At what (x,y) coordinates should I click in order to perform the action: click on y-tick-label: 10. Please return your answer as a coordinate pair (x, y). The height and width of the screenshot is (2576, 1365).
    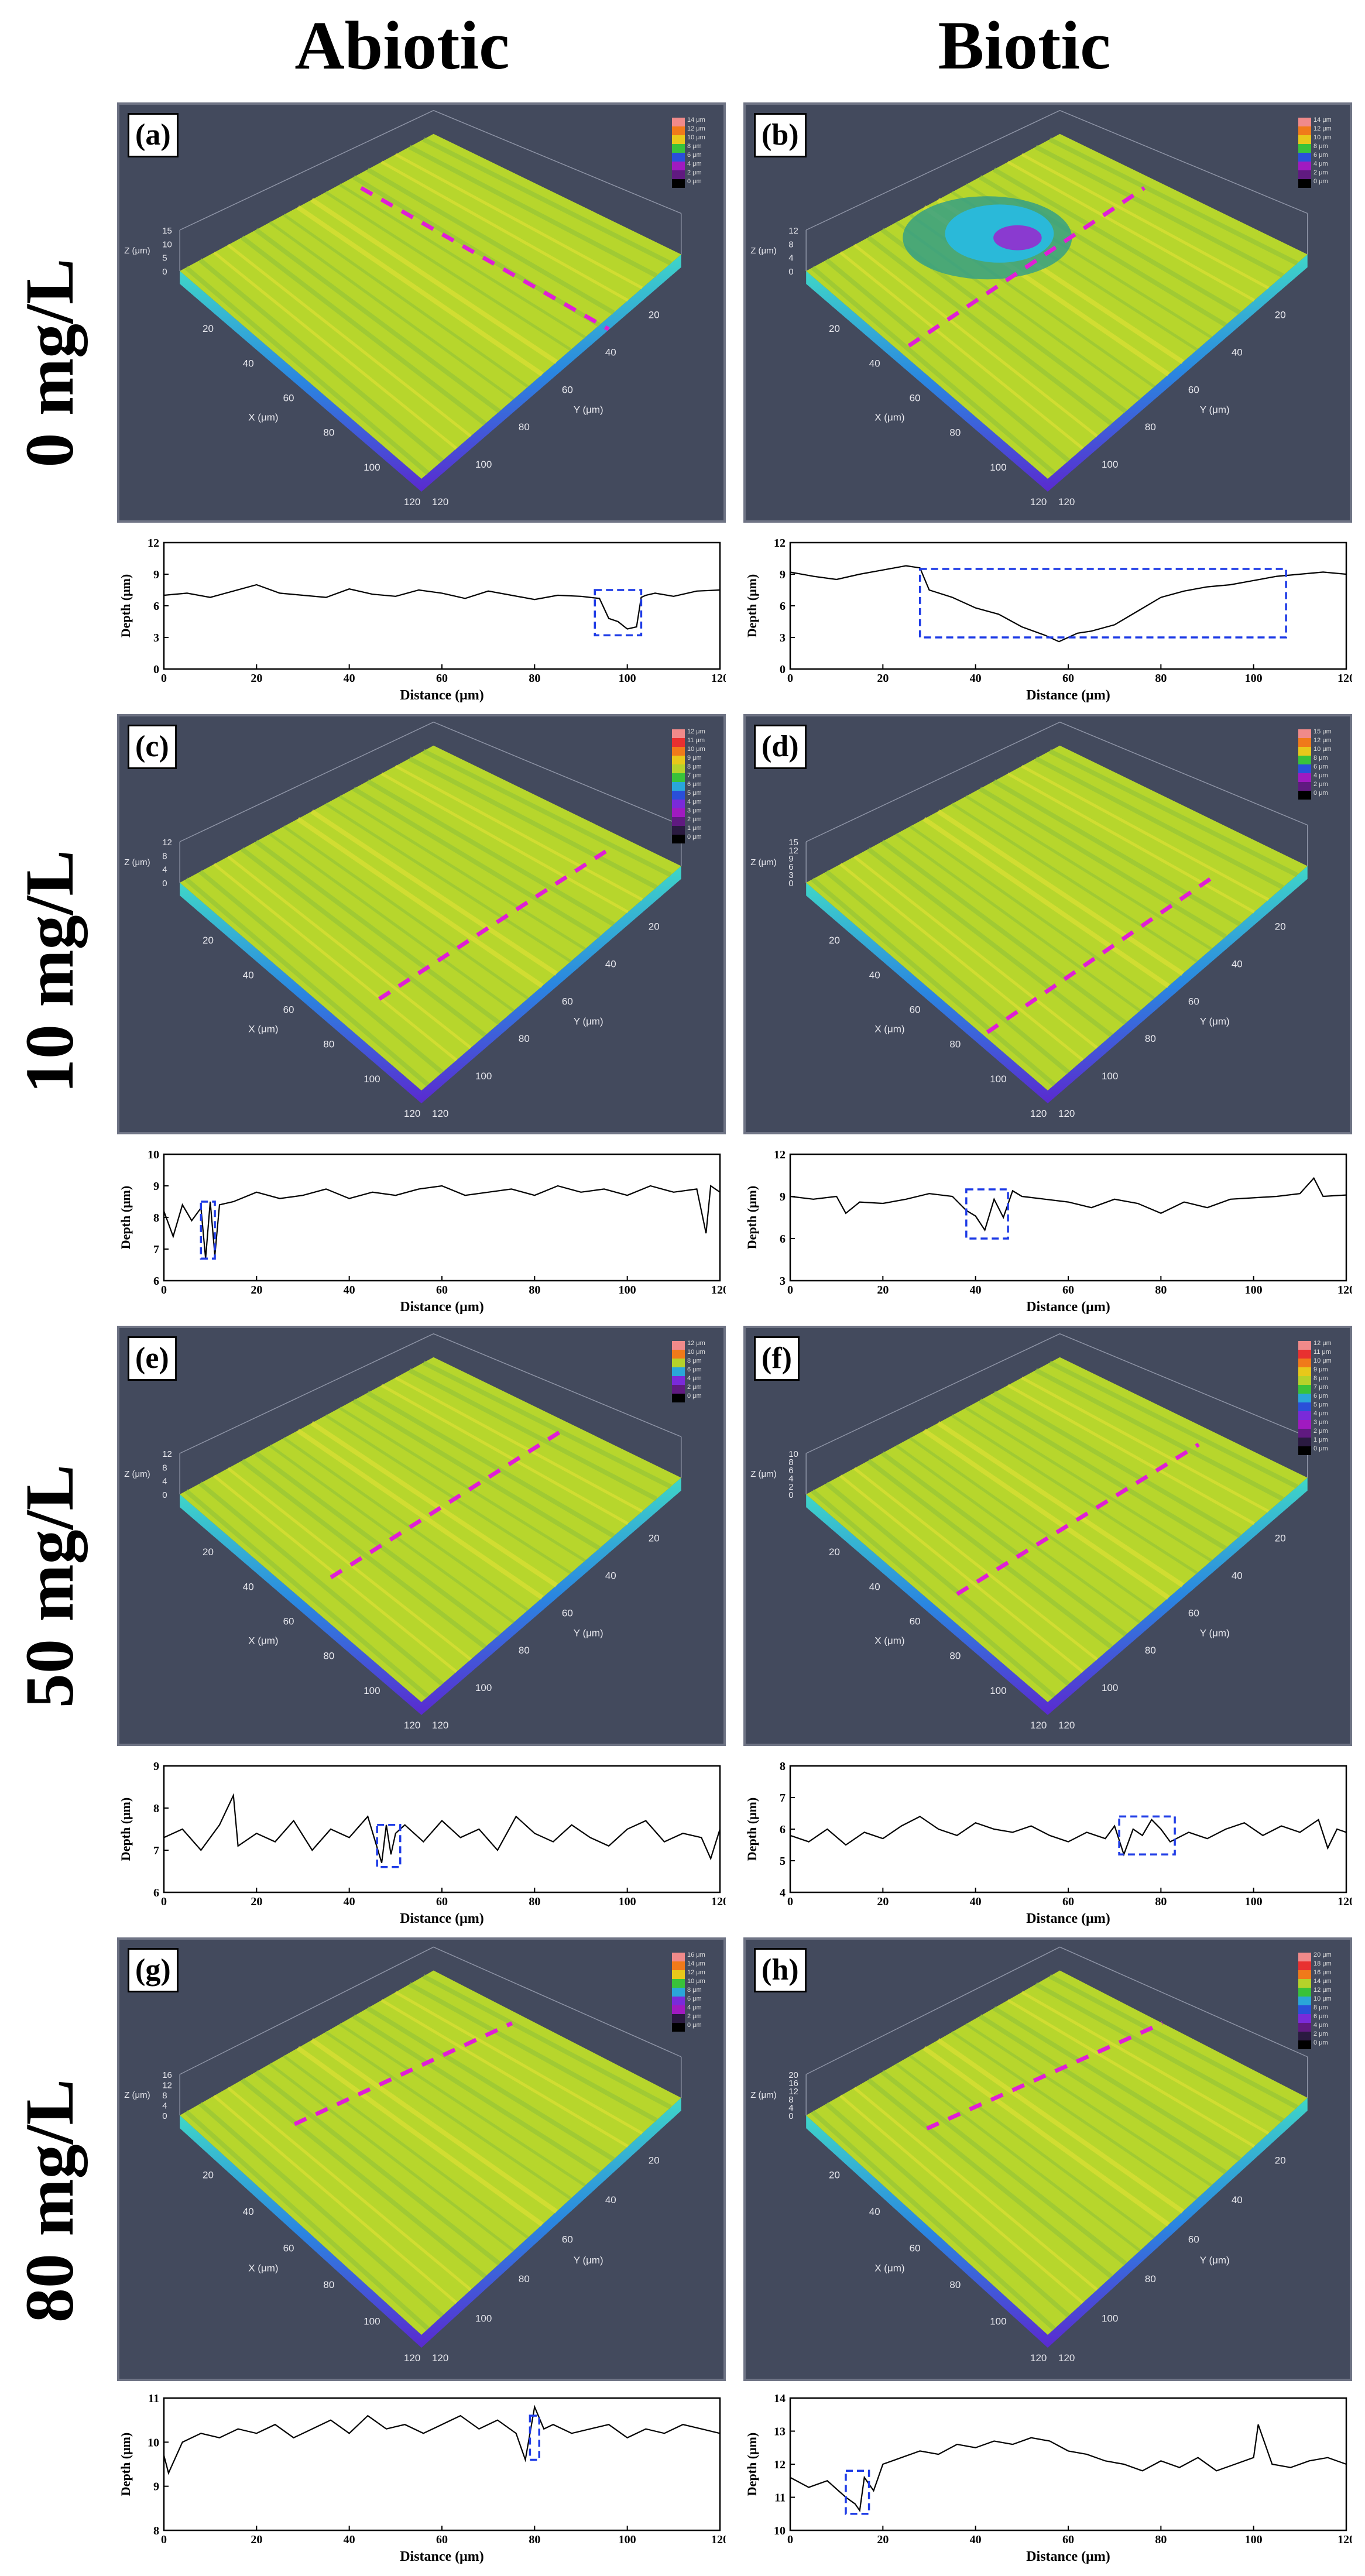
    Looking at the image, I should click on (780, 2530).